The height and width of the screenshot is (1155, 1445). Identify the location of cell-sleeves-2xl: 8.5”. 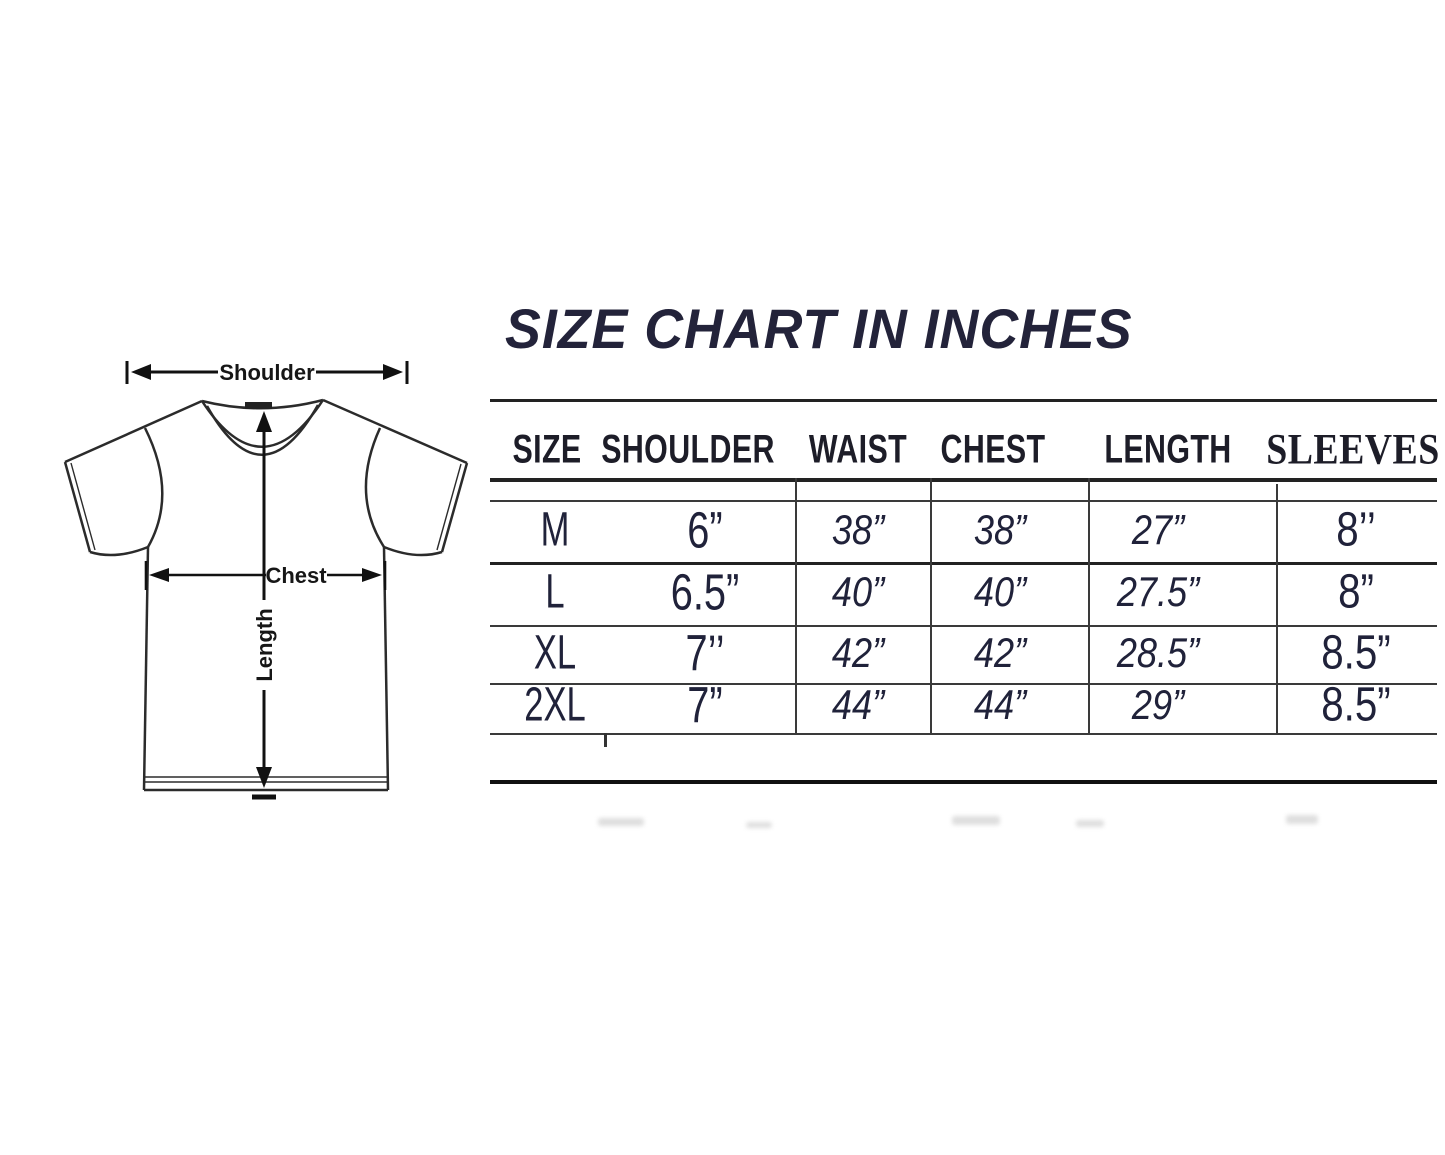
(1356, 705).